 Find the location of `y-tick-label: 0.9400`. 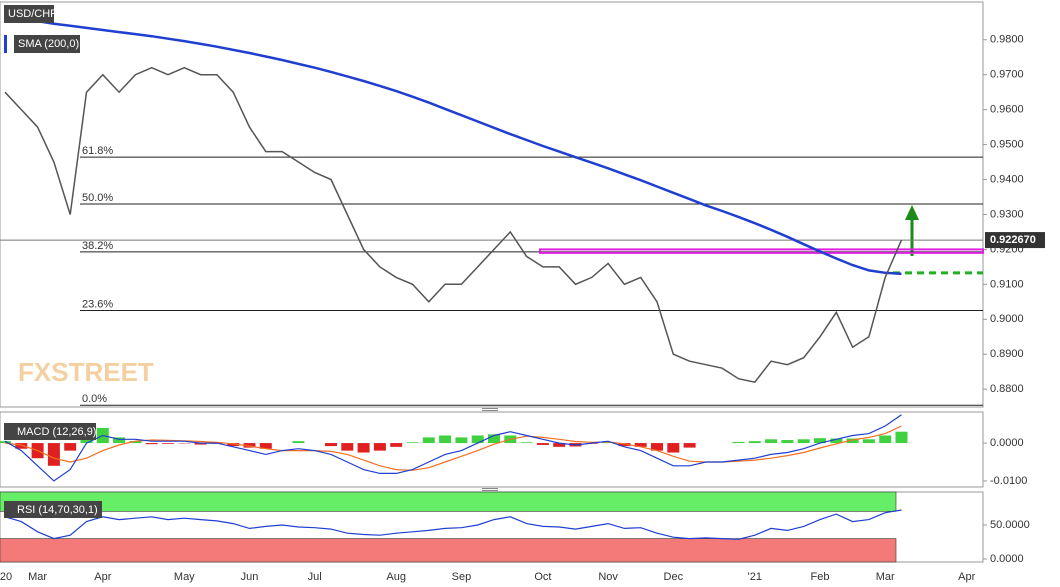

y-tick-label: 0.9400 is located at coordinates (1007, 179).